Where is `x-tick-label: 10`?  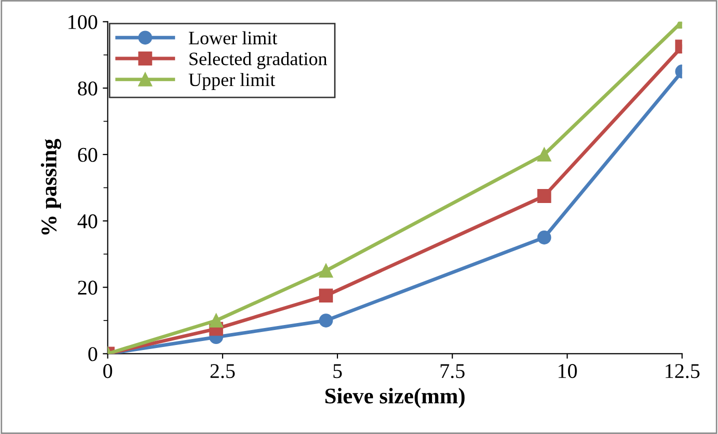
x-tick-label: 10 is located at coordinates (567, 371).